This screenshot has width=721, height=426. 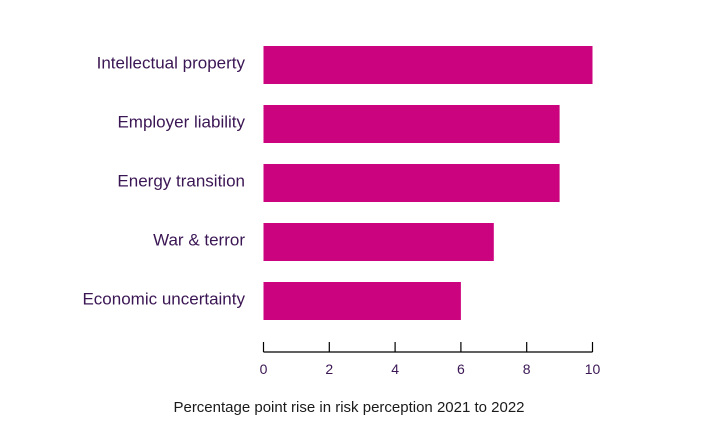 What do you see at coordinates (428, 65) in the screenshot?
I see `bar-intellectual-property` at bounding box center [428, 65].